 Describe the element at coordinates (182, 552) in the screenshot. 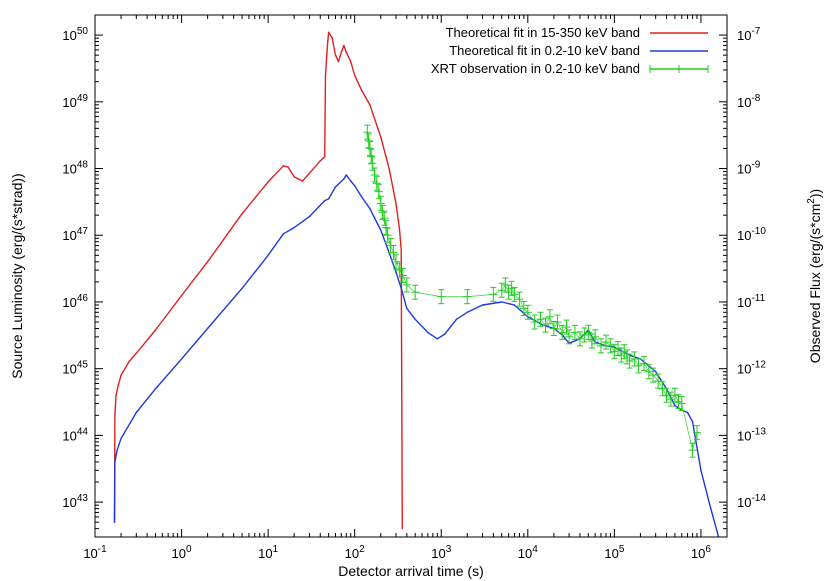

I see `x-tick-label: 10⁰` at that location.